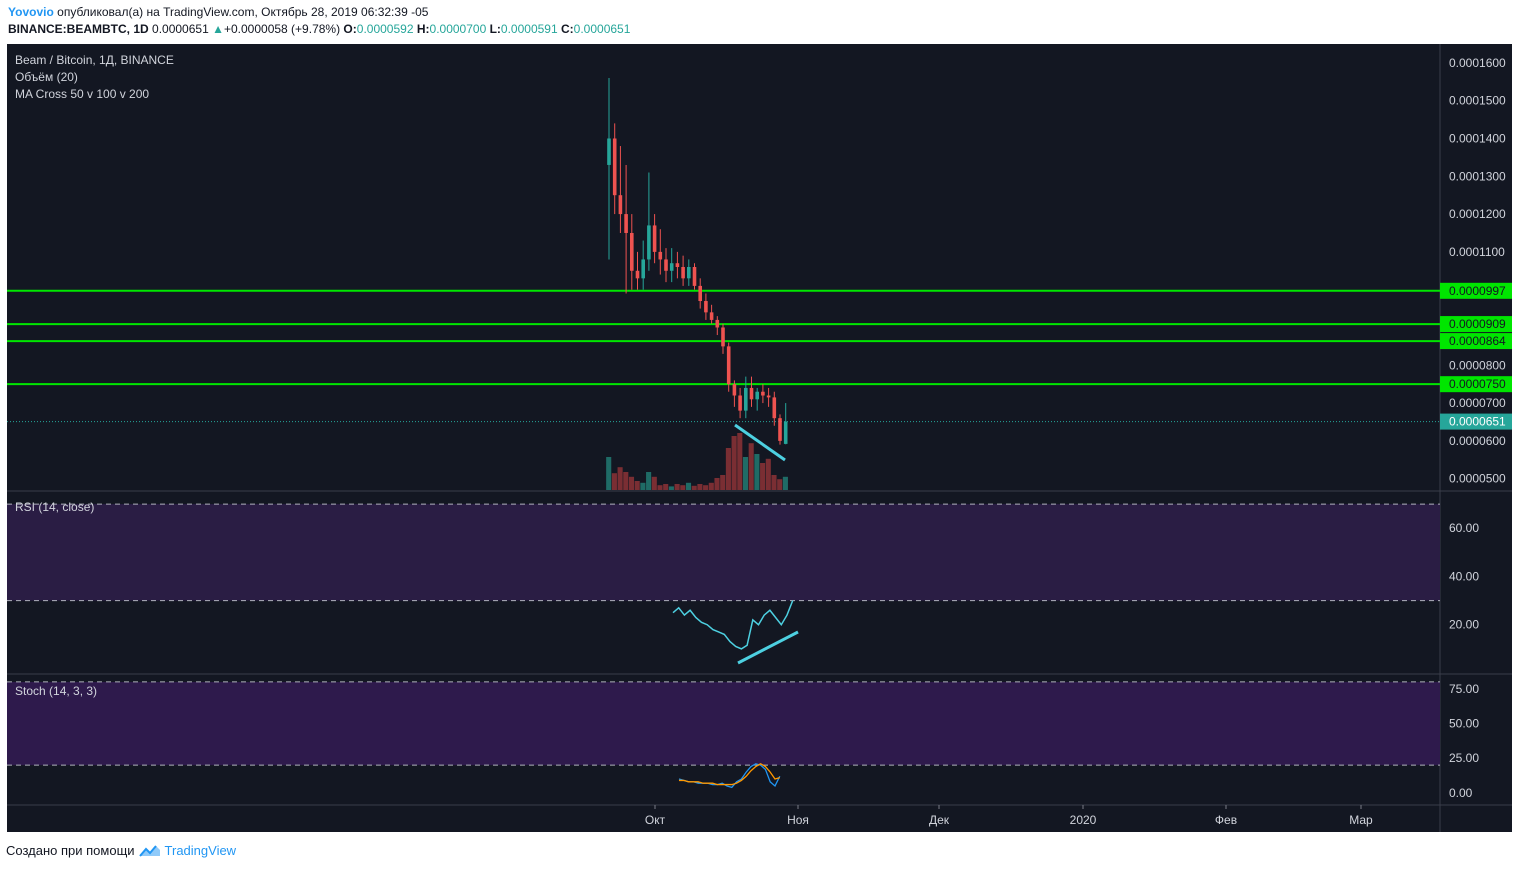  What do you see at coordinates (567, 29) in the screenshot?
I see `close-label: C:` at bounding box center [567, 29].